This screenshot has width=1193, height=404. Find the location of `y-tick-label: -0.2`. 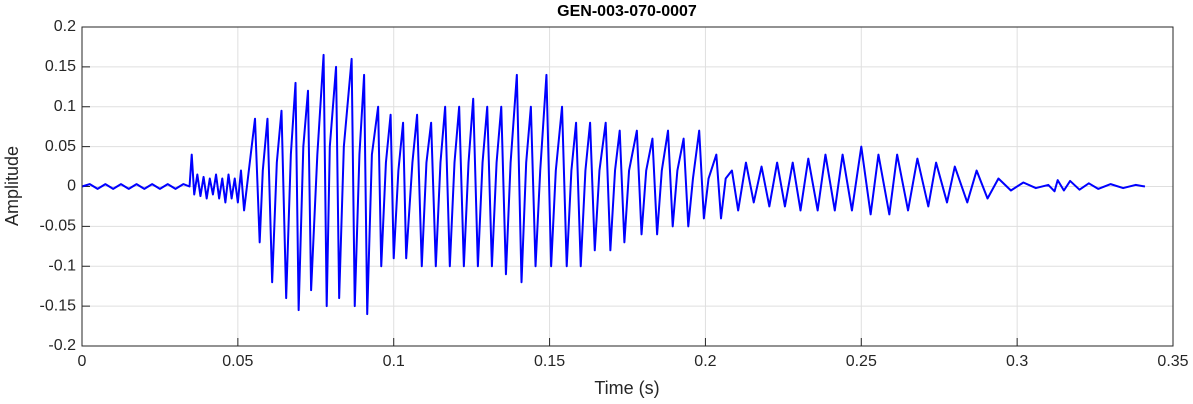

y-tick-label: -0.2 is located at coordinates (62, 345).